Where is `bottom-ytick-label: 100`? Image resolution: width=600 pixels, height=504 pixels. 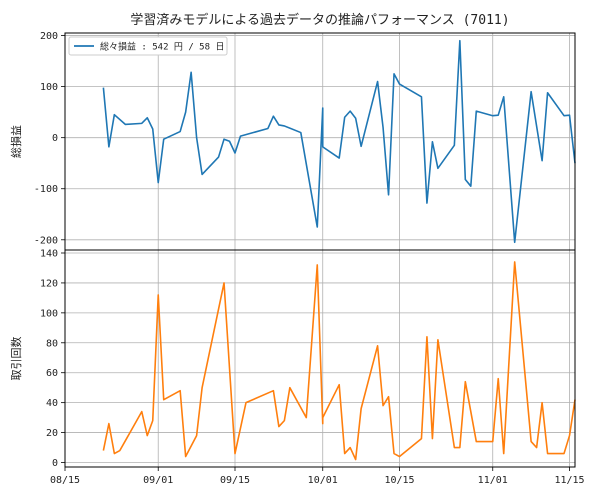
bottom-ytick-label: 100 is located at coordinates (49, 313).